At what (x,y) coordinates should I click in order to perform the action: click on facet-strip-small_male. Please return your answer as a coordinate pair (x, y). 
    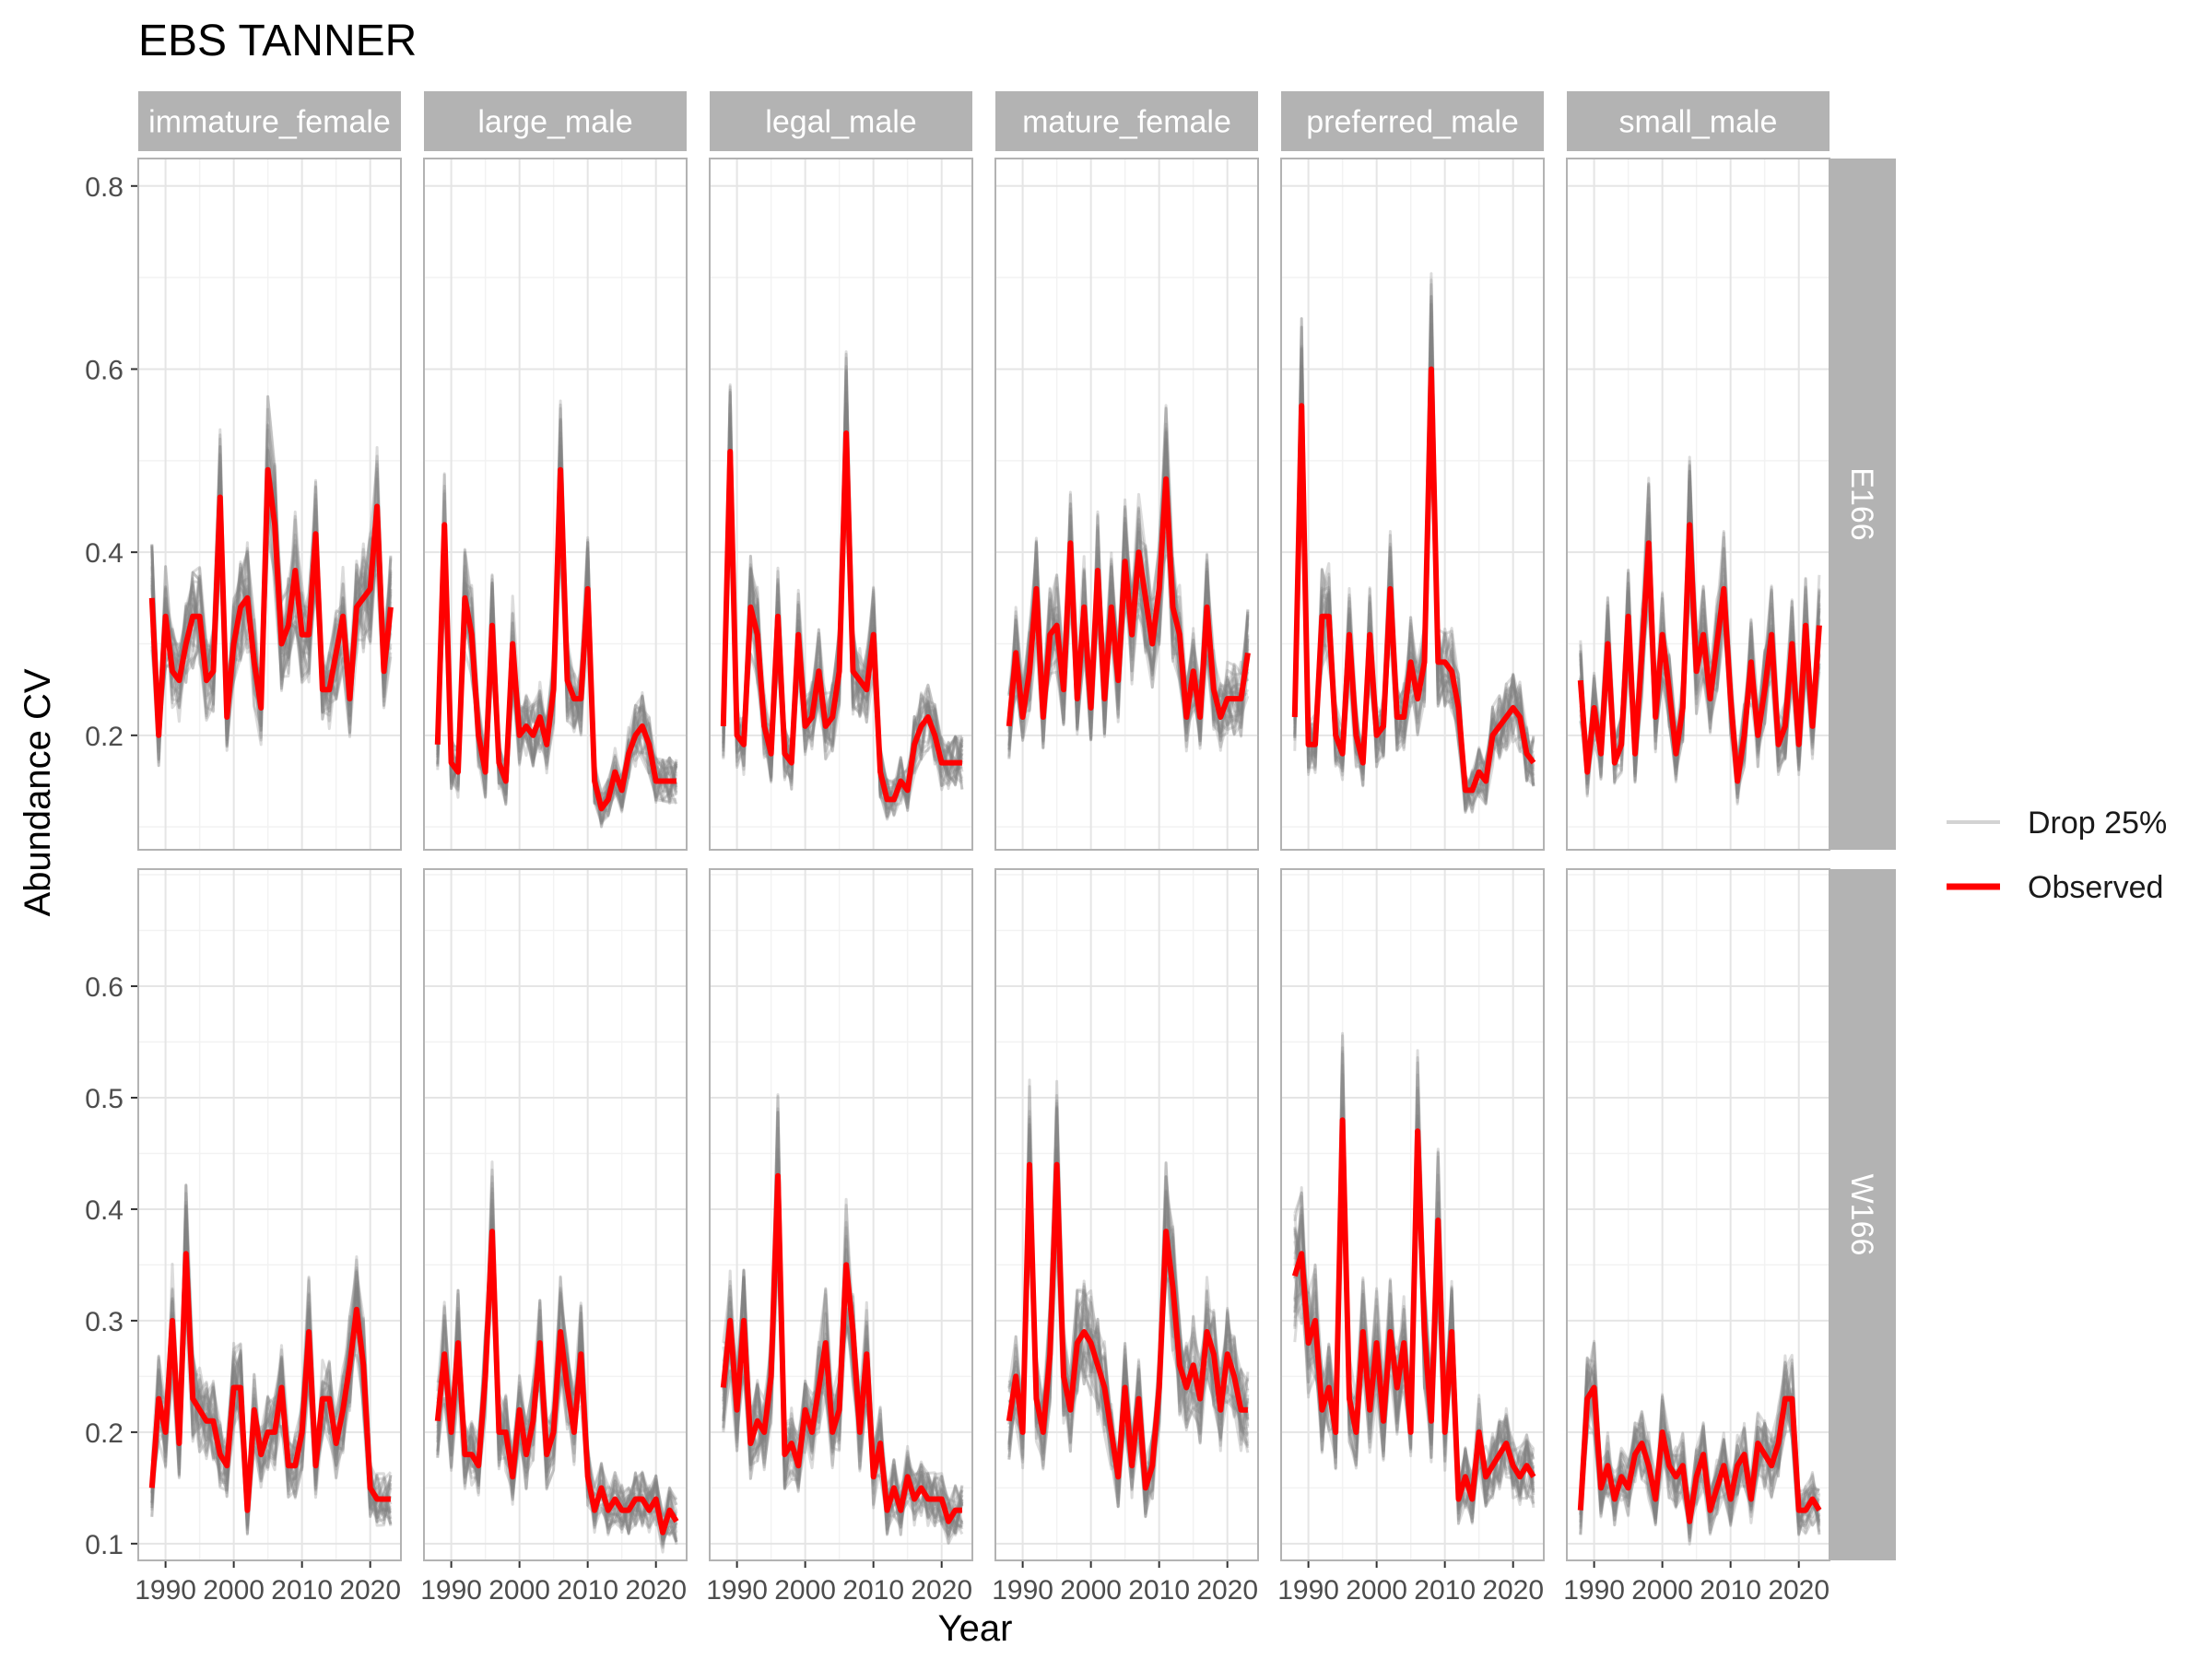
    Looking at the image, I should click on (1698, 121).